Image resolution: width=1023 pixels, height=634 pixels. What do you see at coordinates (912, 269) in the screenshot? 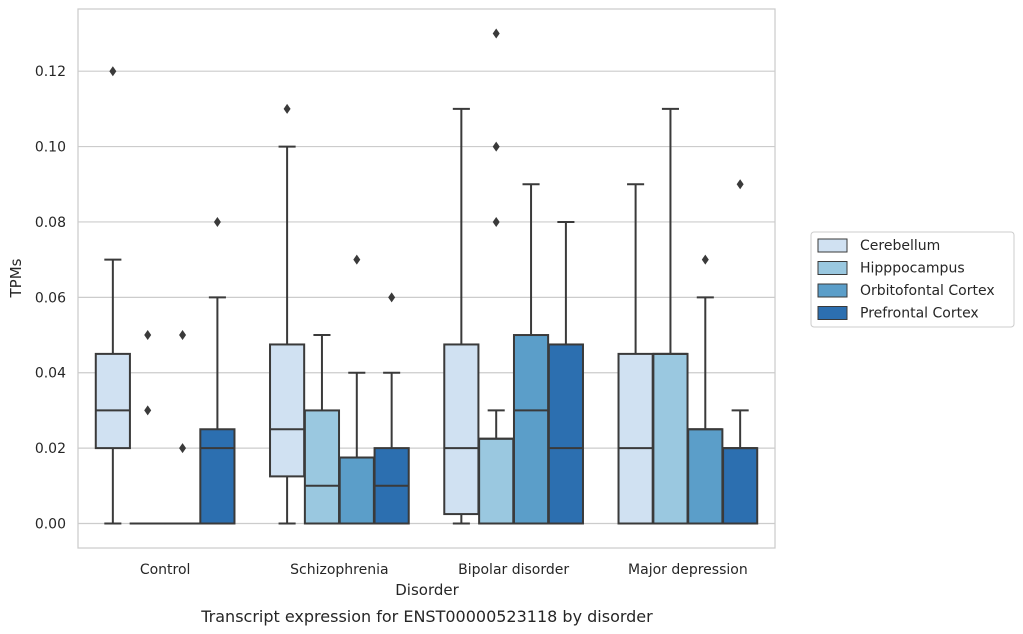
I see `legend-label: Hipppocampus` at bounding box center [912, 269].